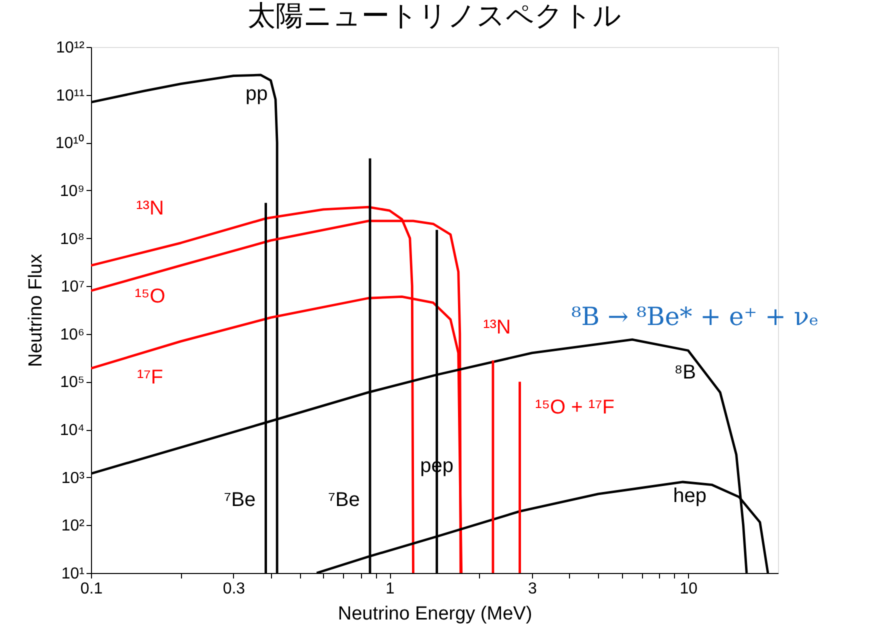 The height and width of the screenshot is (630, 877). Describe the element at coordinates (71, 48) in the screenshot. I see `y-tick-label: 10¹²` at that location.